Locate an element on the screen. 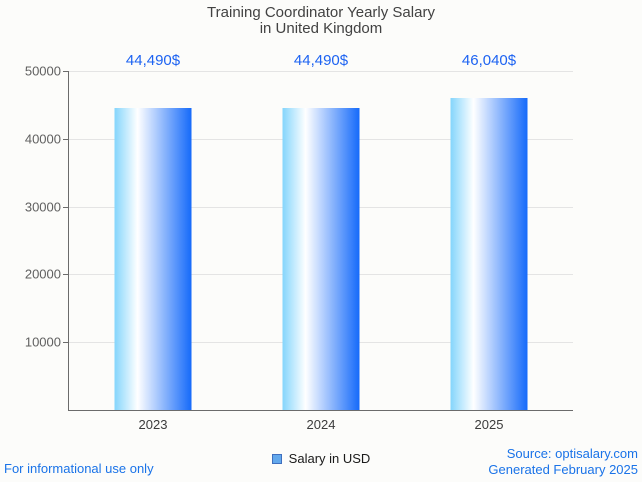 Image resolution: width=642 pixels, height=482 pixels. bar-2023 is located at coordinates (153, 259).